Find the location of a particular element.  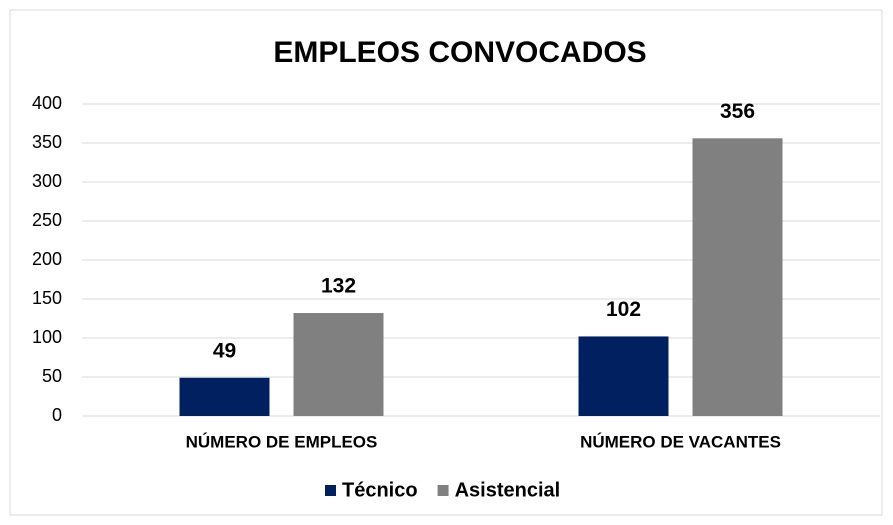

data-label: 102 is located at coordinates (623, 309).